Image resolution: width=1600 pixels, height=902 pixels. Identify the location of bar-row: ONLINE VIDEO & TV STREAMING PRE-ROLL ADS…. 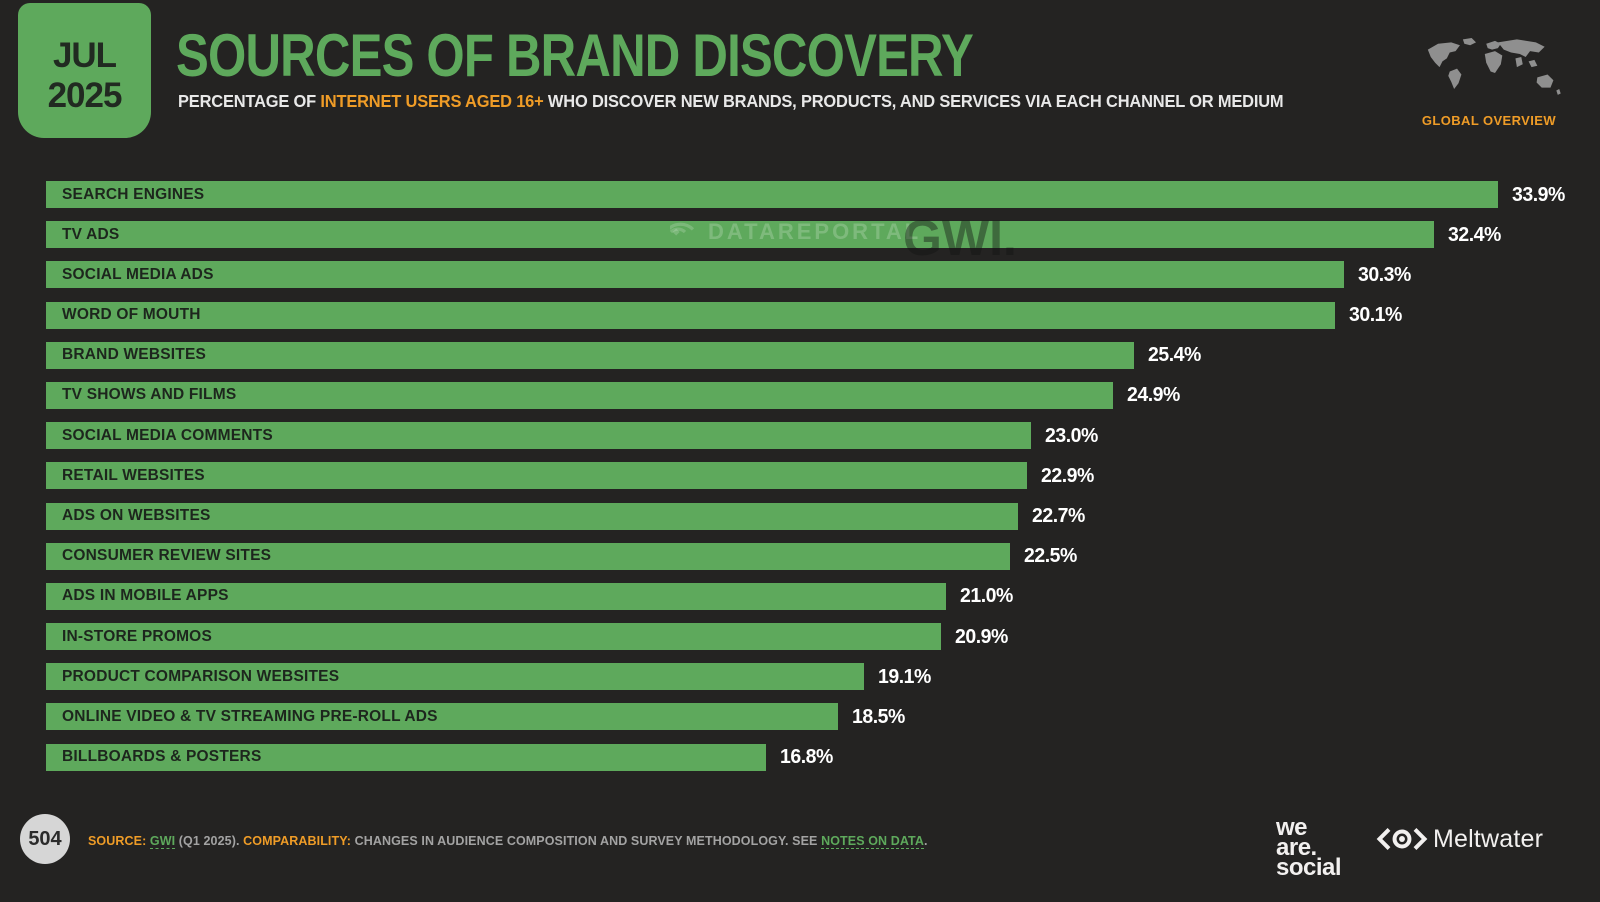
(811, 717).